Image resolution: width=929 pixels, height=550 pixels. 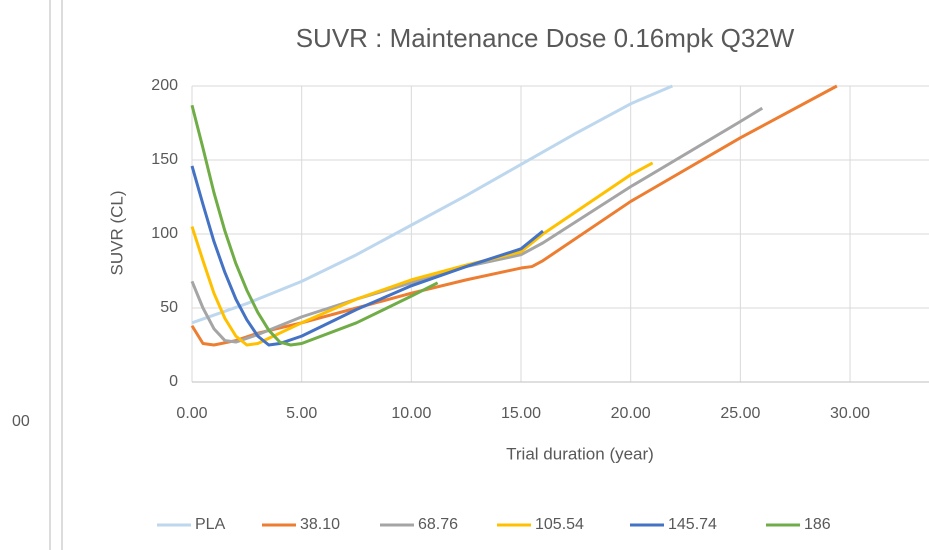 I want to click on y-tick-label: 150, so click(x=164, y=159).